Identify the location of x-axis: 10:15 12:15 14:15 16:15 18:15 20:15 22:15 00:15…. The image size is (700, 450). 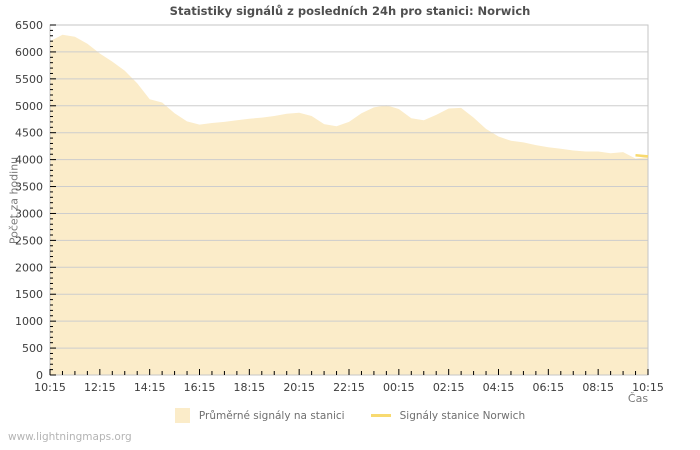
(349, 381).